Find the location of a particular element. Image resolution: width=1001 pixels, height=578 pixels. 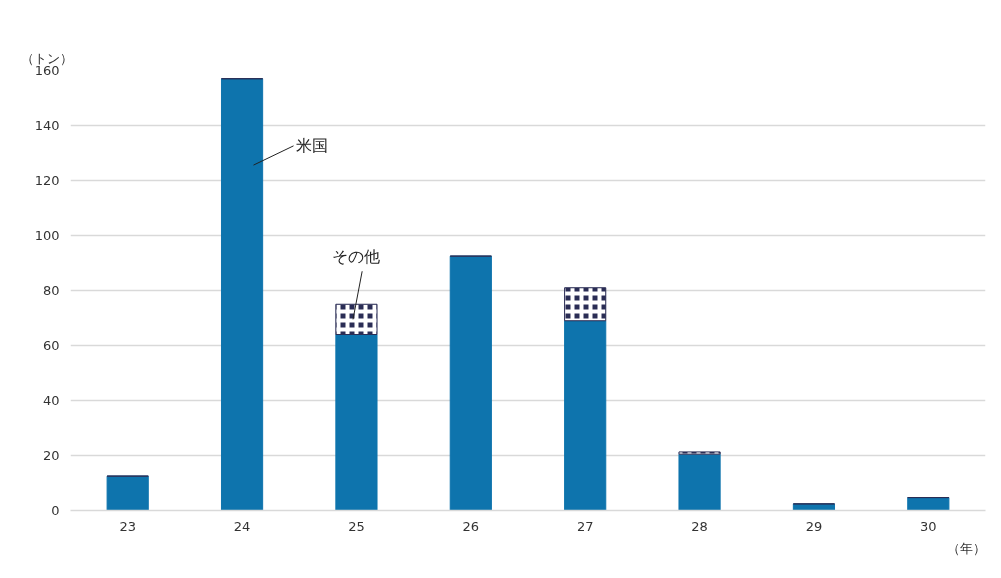

y-tick-label: 120 is located at coordinates (47, 180).